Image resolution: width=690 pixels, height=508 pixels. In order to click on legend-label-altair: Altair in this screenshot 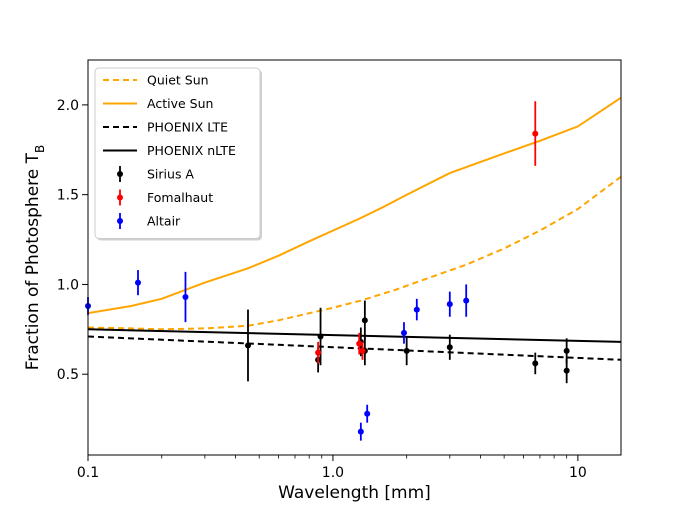, I will do `click(164, 221)`.